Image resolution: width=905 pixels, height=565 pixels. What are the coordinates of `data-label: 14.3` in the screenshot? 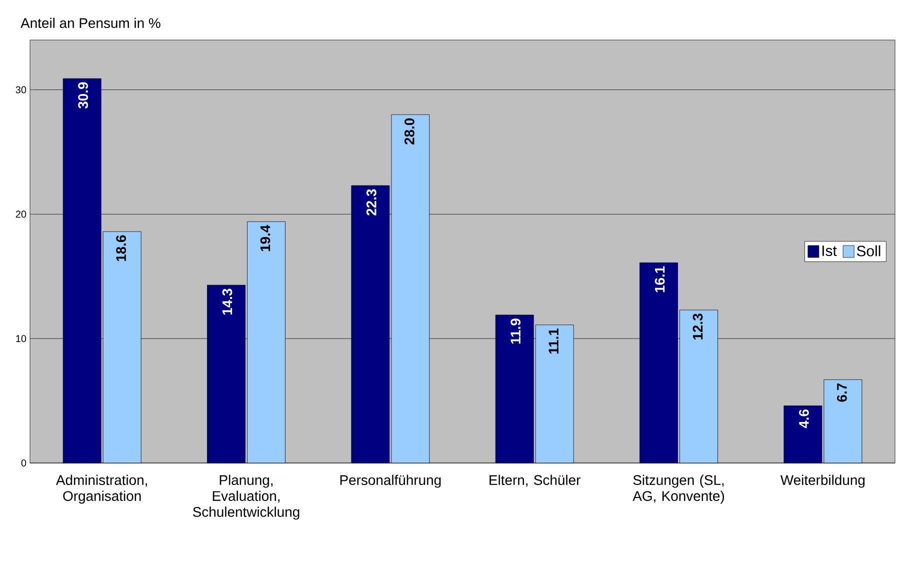 It's located at (227, 301).